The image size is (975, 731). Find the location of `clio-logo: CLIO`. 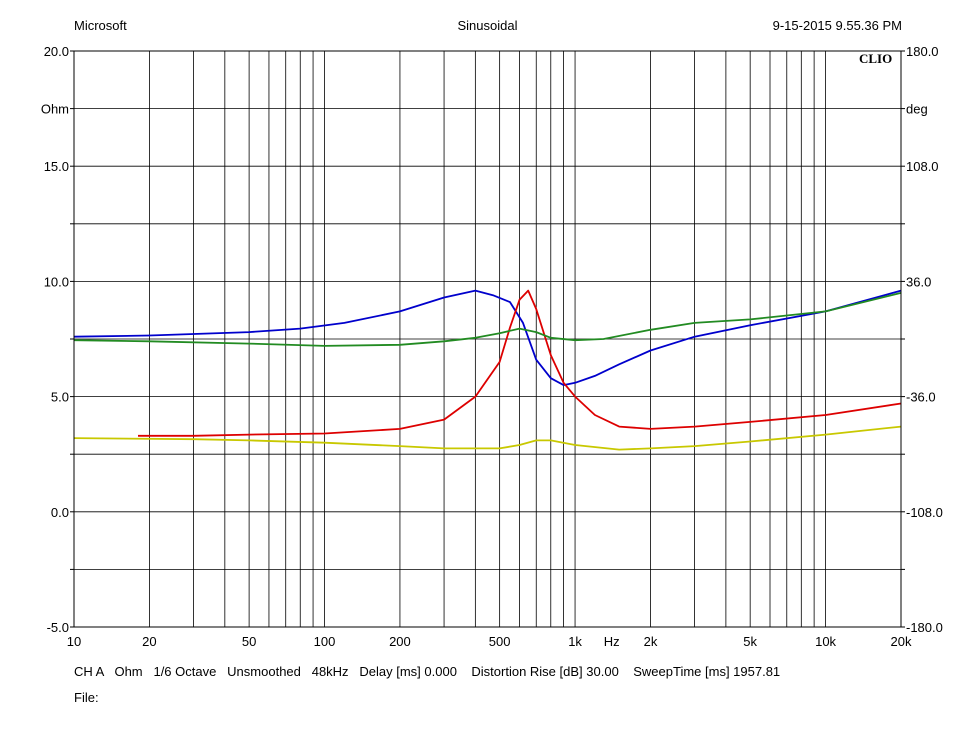

clio-logo: CLIO is located at coordinates (875, 58).